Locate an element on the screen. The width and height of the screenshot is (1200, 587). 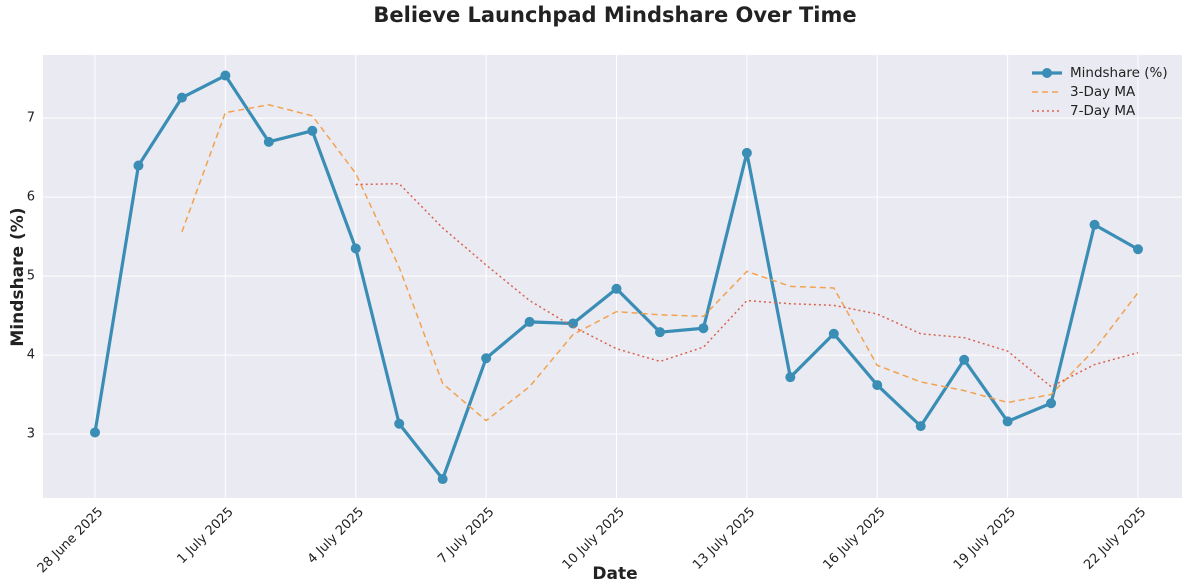
x-tick-label: 19 July 2025 is located at coordinates (985, 539).